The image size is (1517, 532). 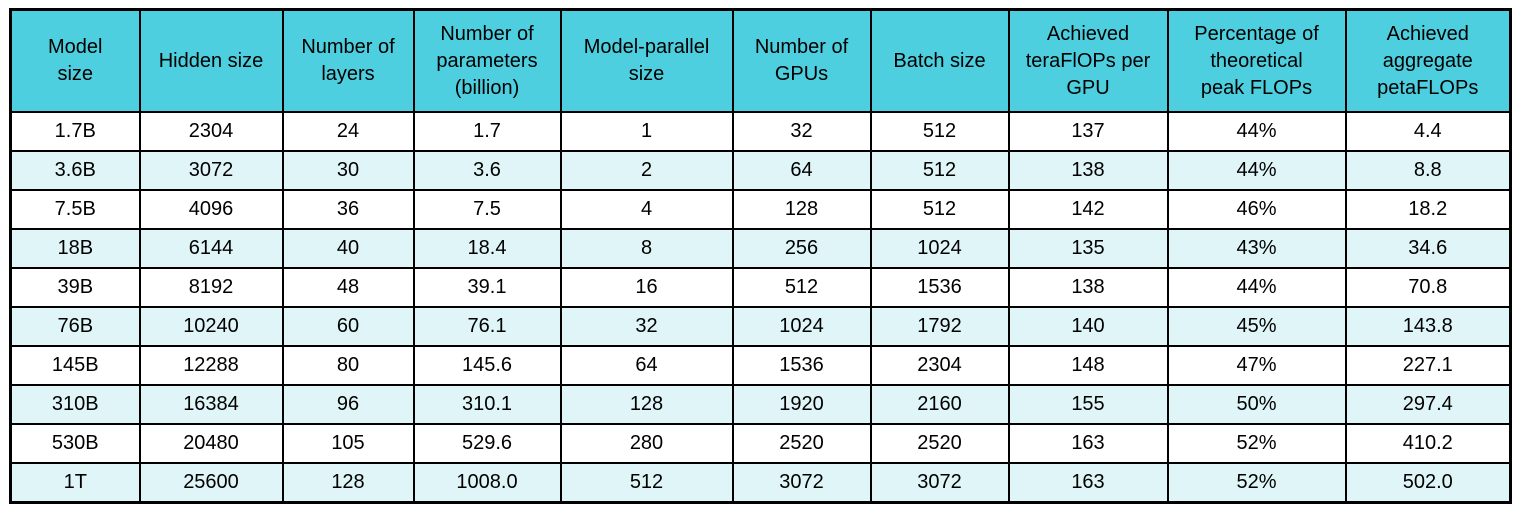 What do you see at coordinates (75, 326) in the screenshot?
I see `table-cell: 76B` at bounding box center [75, 326].